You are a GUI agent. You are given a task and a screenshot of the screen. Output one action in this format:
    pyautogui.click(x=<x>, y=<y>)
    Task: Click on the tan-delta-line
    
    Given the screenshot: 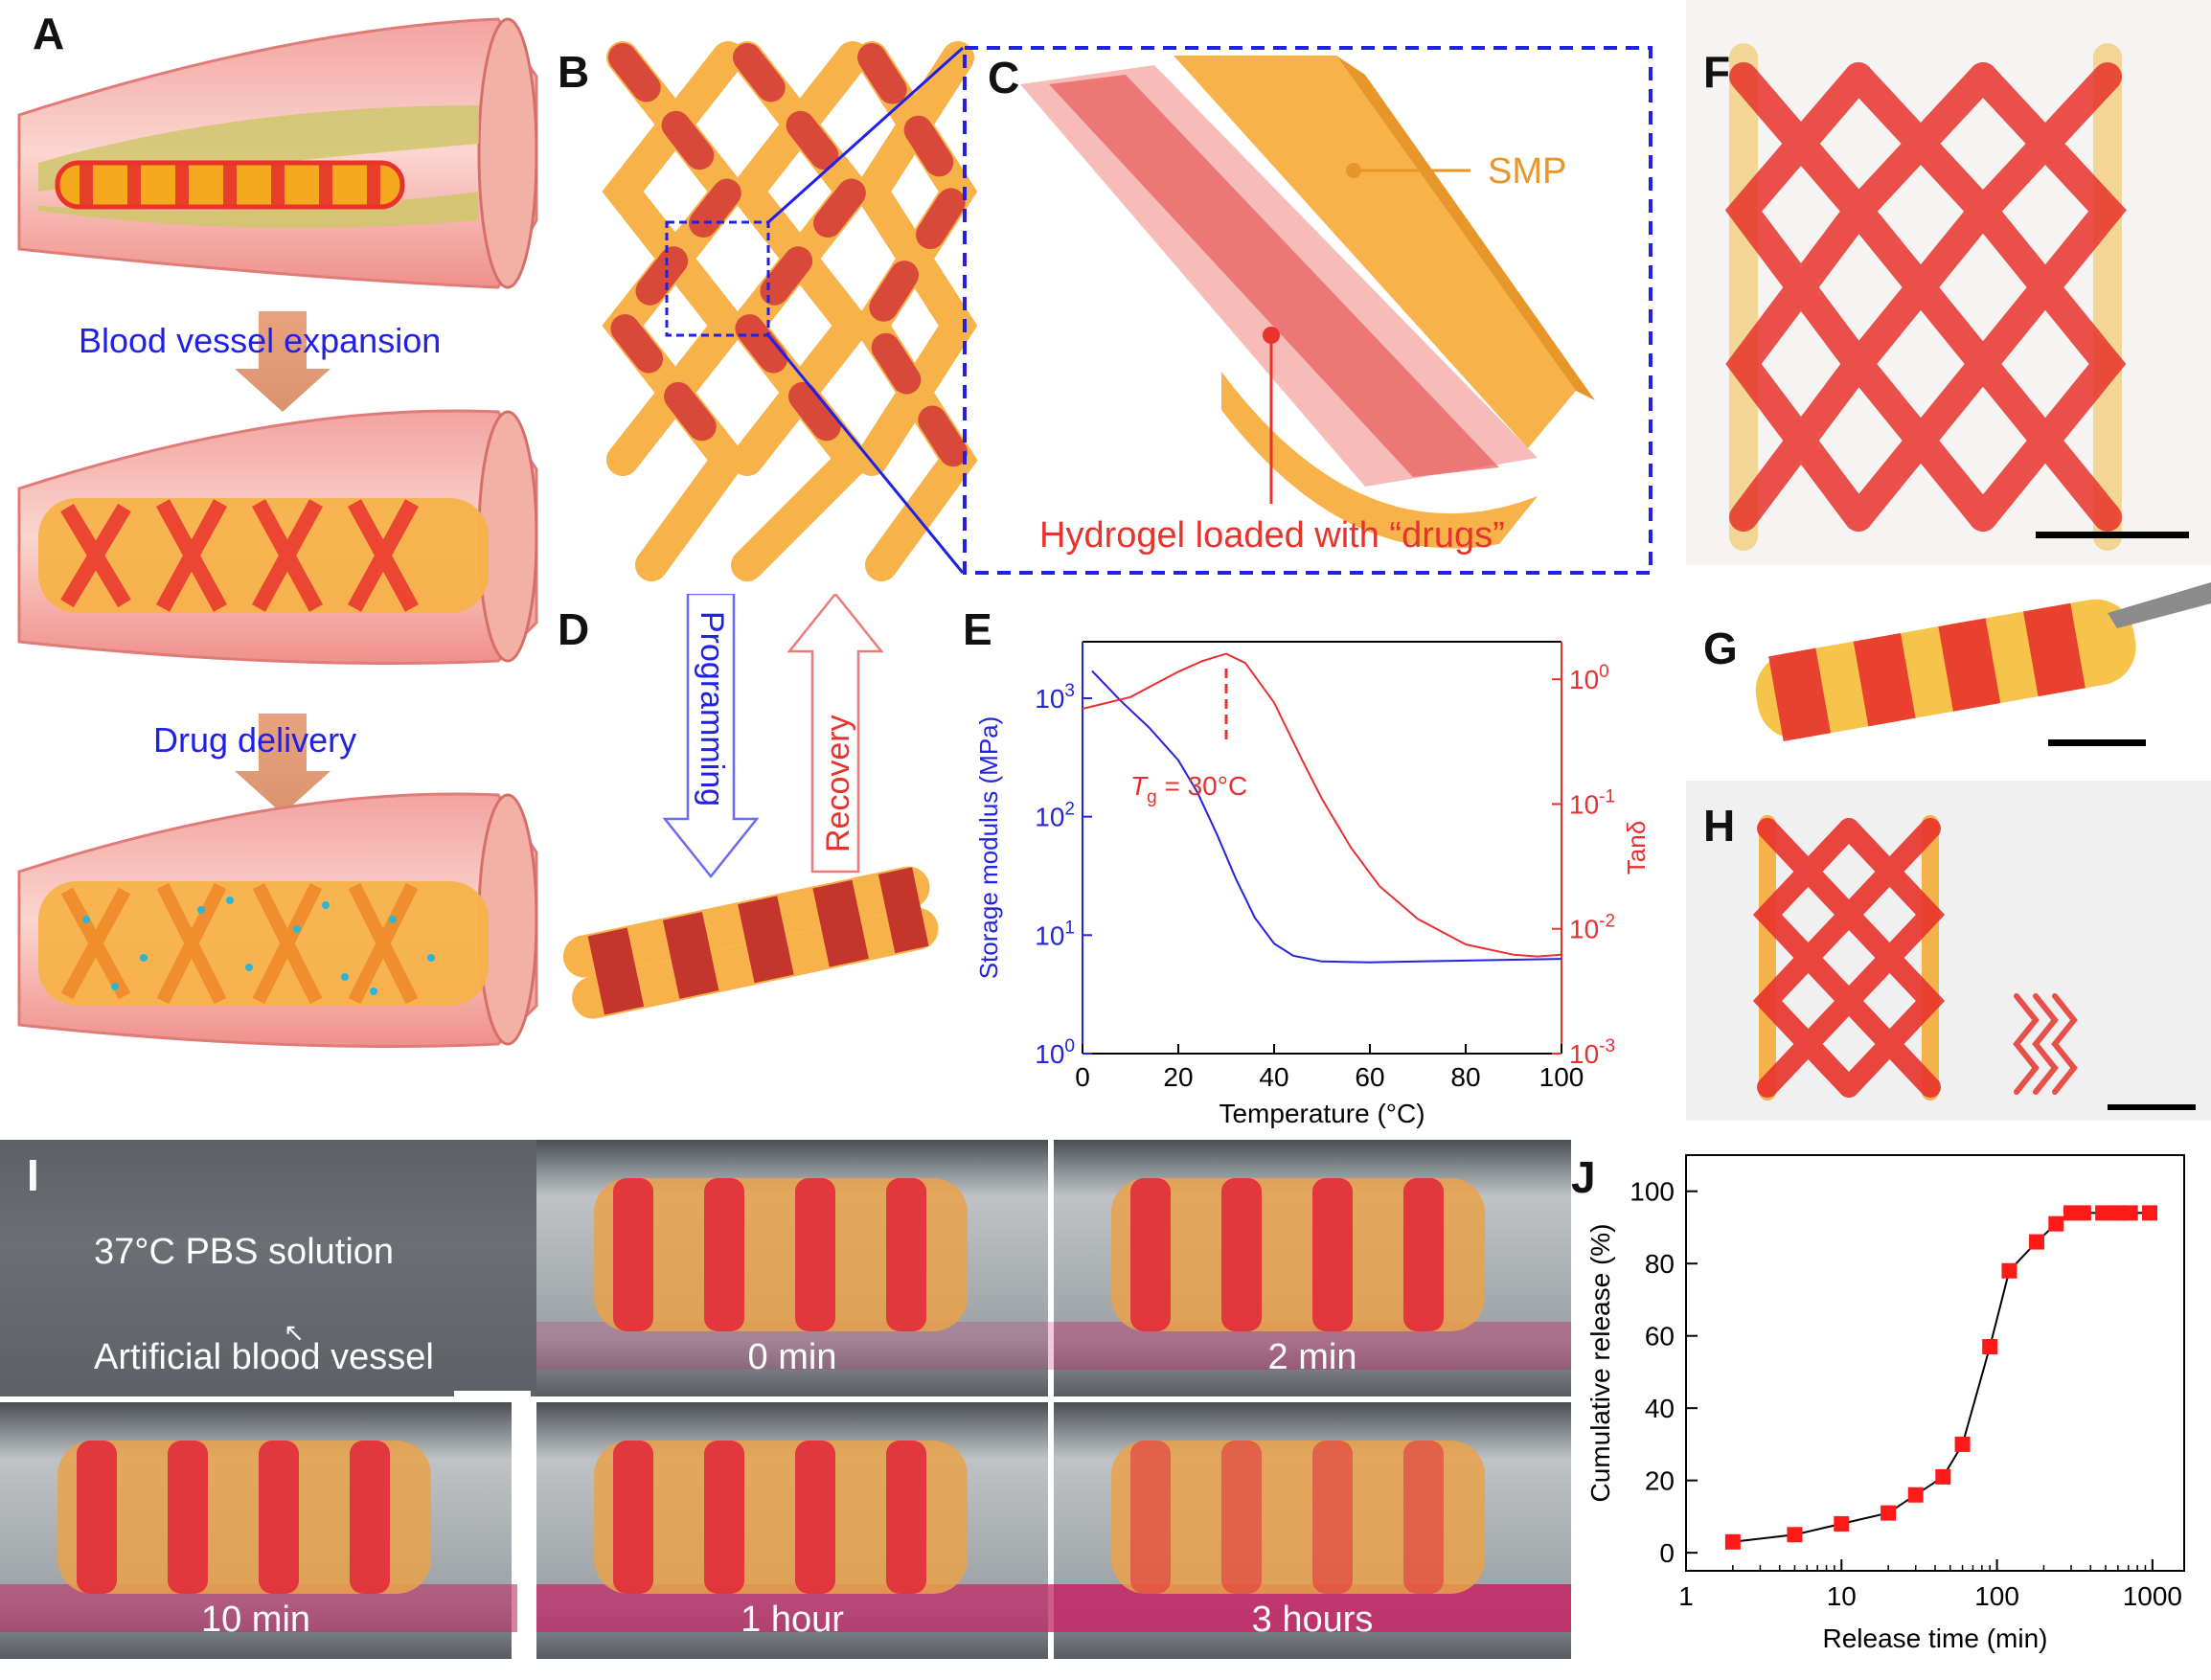 What is the action you would take?
    pyautogui.click(x=1322, y=805)
    